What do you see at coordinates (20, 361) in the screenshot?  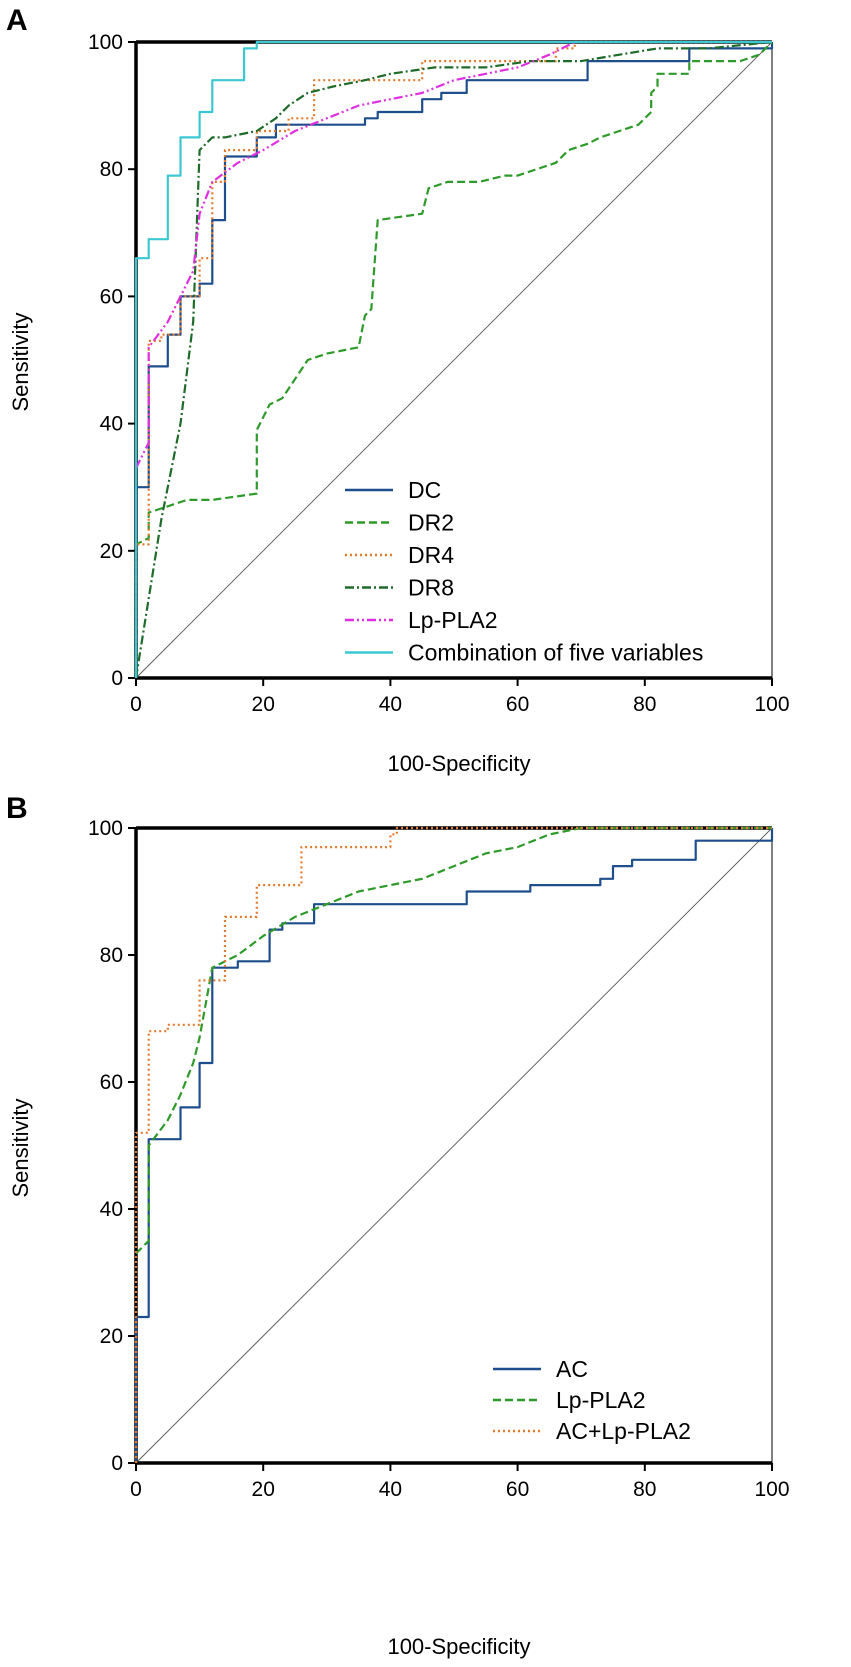 I see `y-axis-title-a: Sensitivity` at bounding box center [20, 361].